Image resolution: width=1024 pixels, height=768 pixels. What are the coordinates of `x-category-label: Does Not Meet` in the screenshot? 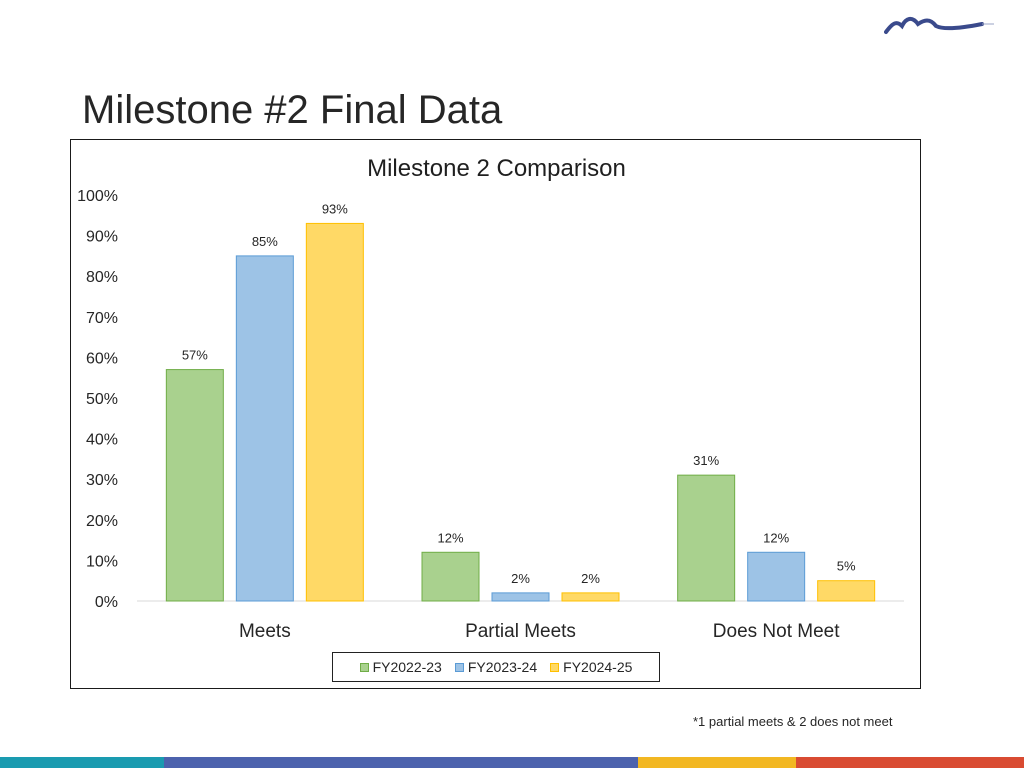 It's located at (776, 631).